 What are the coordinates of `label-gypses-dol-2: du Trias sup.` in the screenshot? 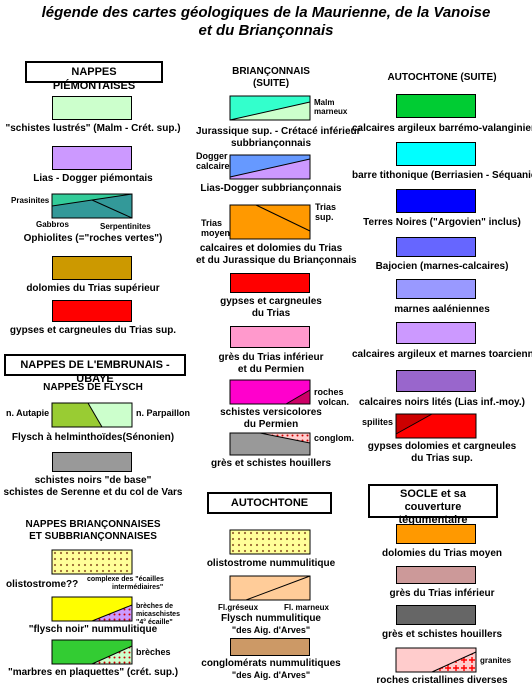 It's located at (442, 458).